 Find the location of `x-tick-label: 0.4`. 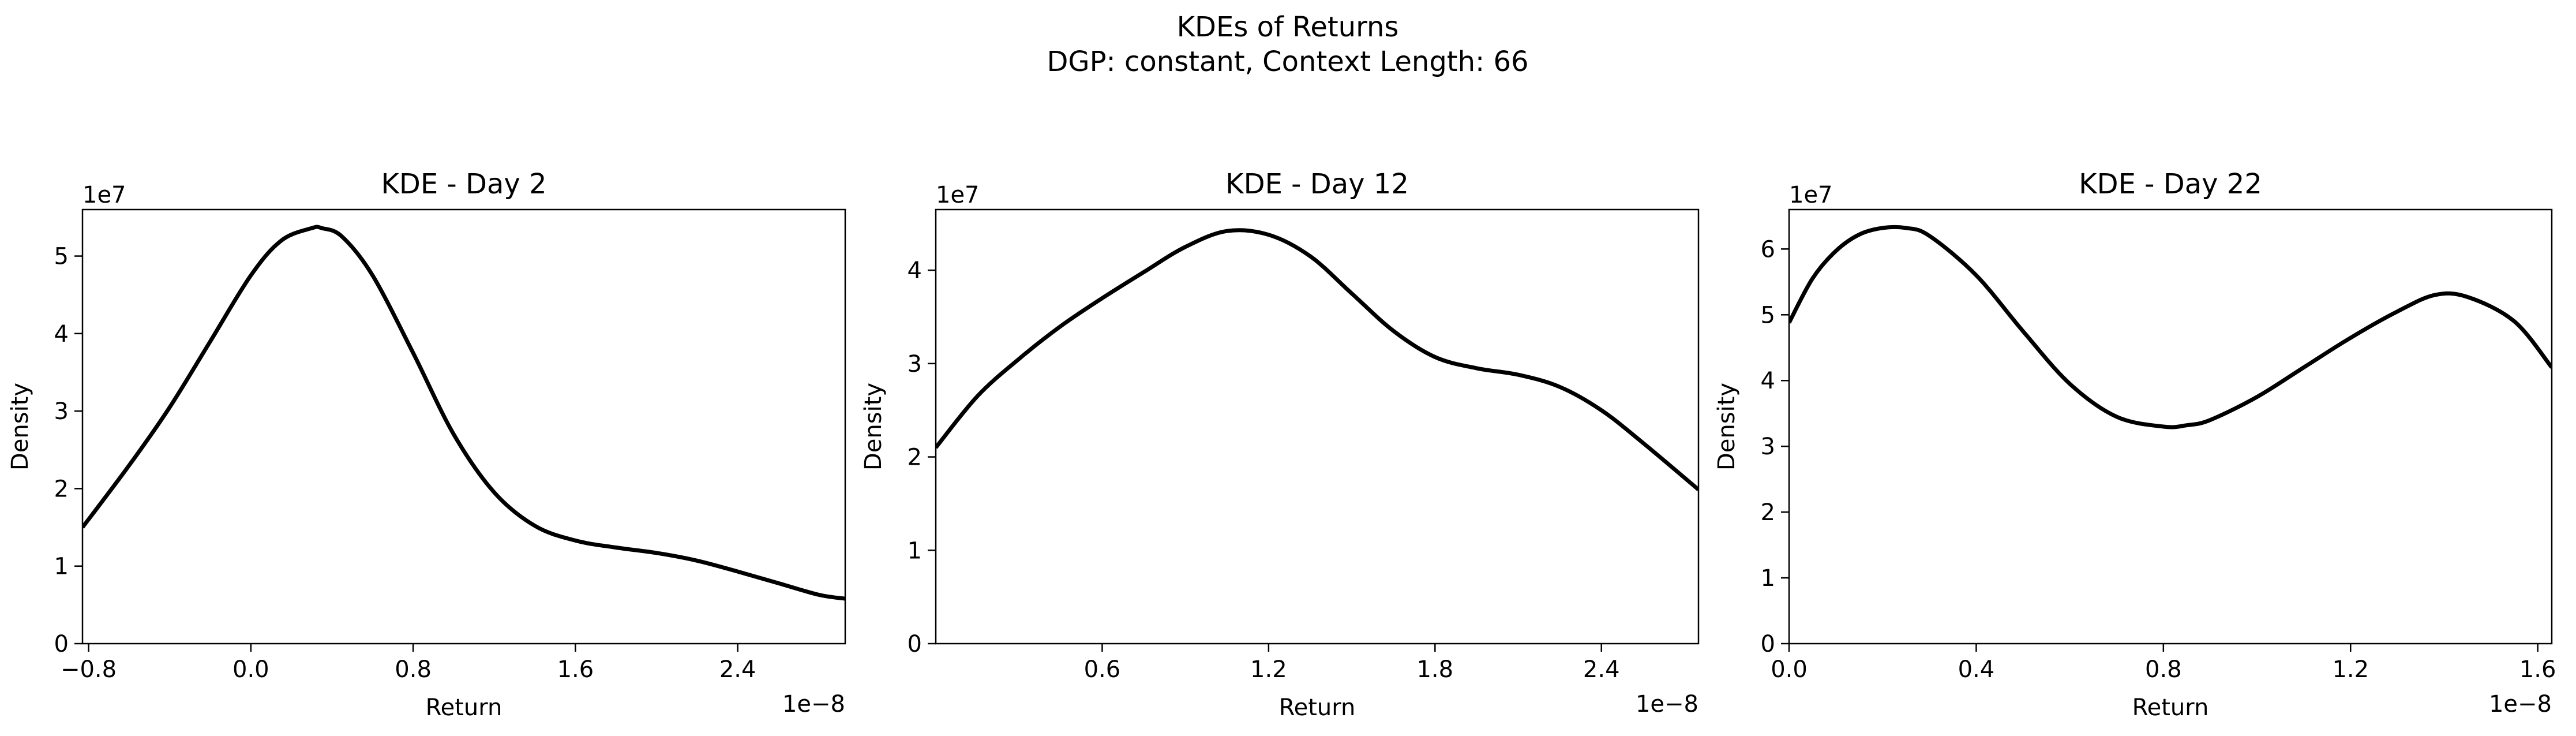

x-tick-label: 0.4 is located at coordinates (1976, 669).